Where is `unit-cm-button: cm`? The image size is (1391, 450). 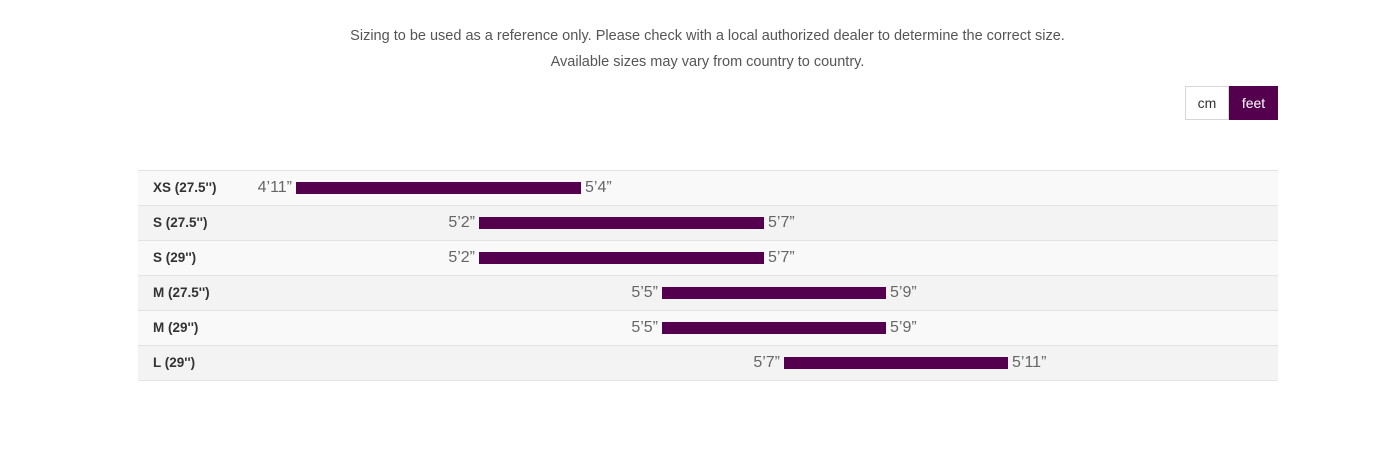
unit-cm-button: cm is located at coordinates (1207, 103).